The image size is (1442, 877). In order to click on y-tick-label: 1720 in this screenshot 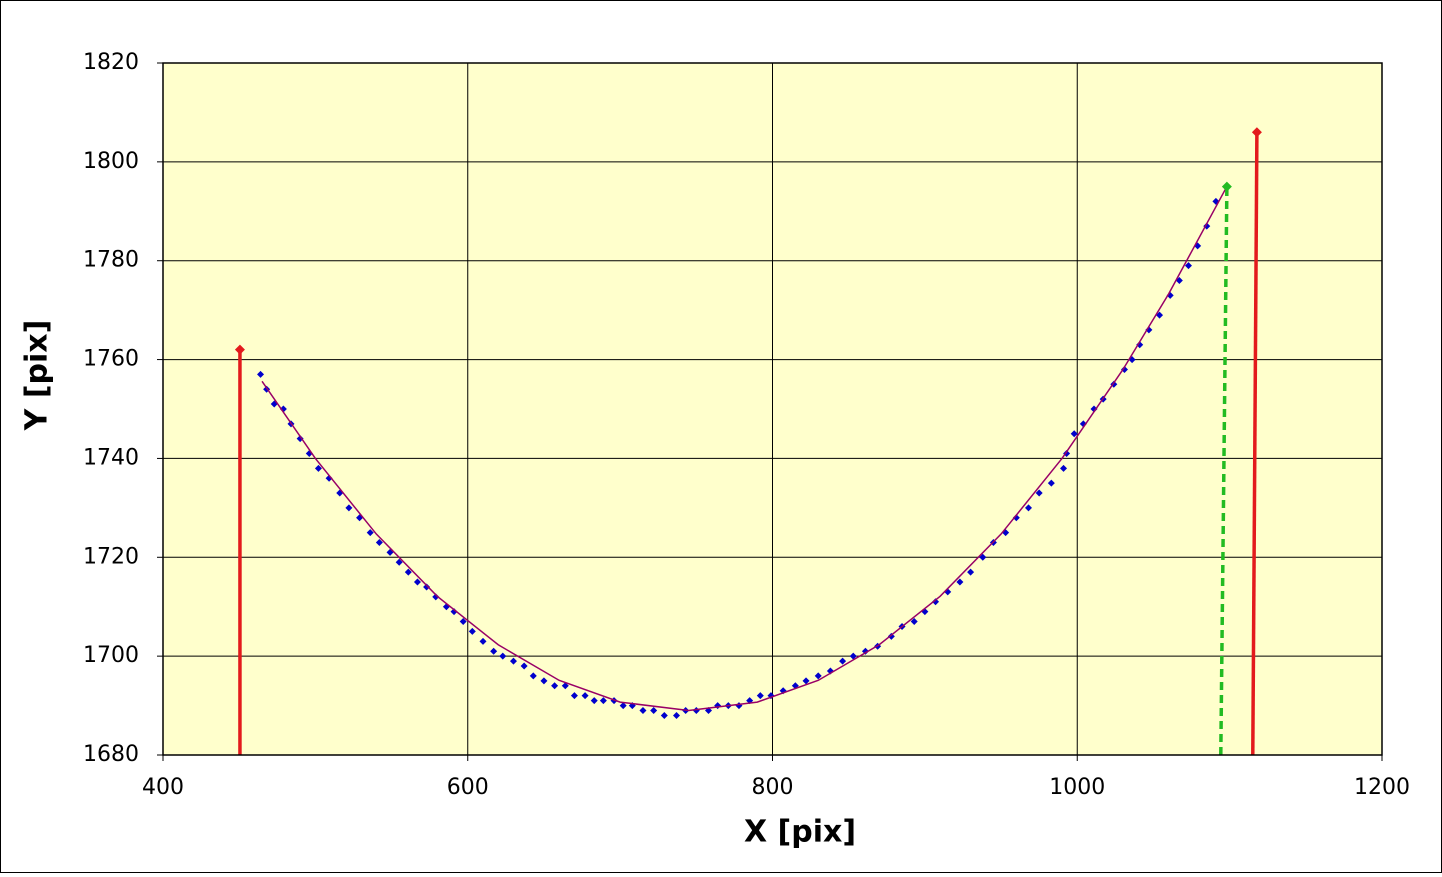, I will do `click(111, 556)`.